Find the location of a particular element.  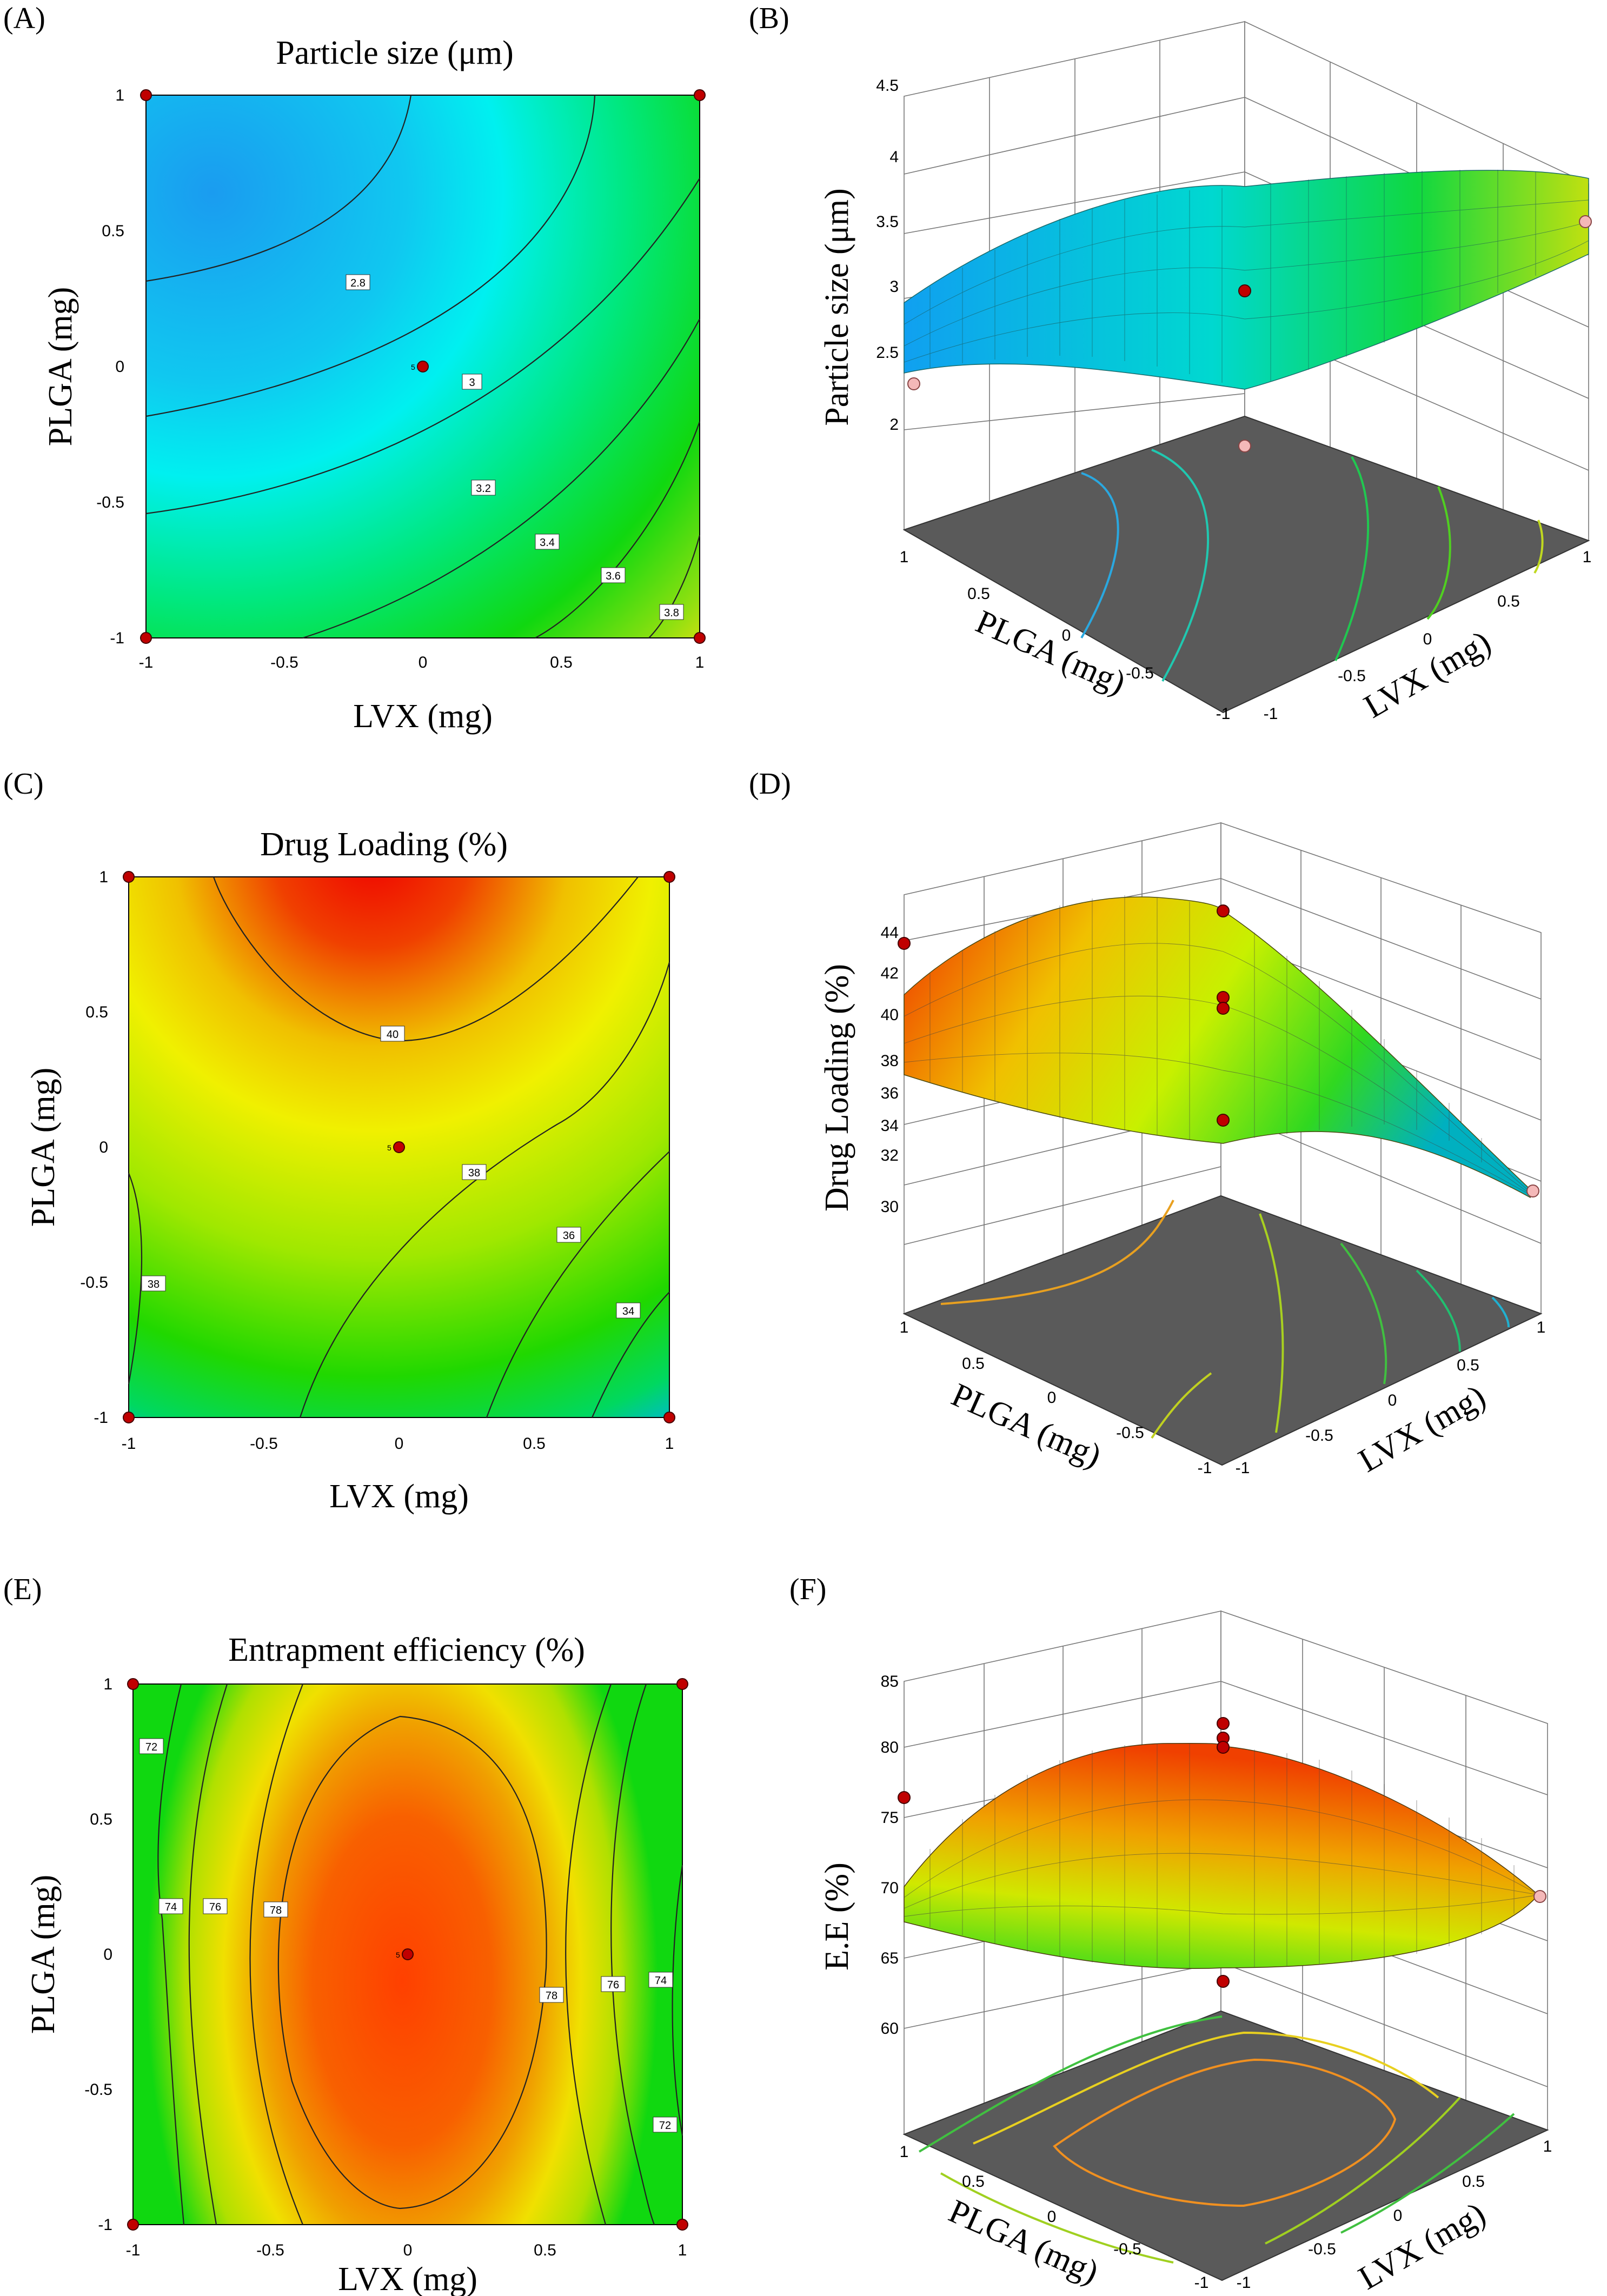

z-tick: 60 is located at coordinates (890, 2029).